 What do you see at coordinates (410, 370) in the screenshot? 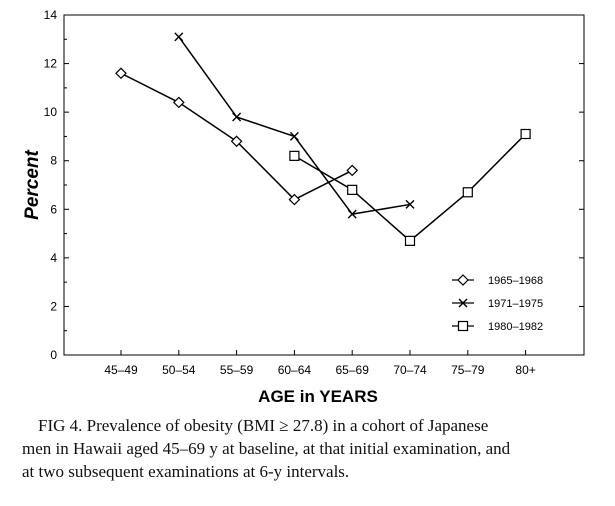
I see `x-tick-label-70-74: 70–74` at bounding box center [410, 370].